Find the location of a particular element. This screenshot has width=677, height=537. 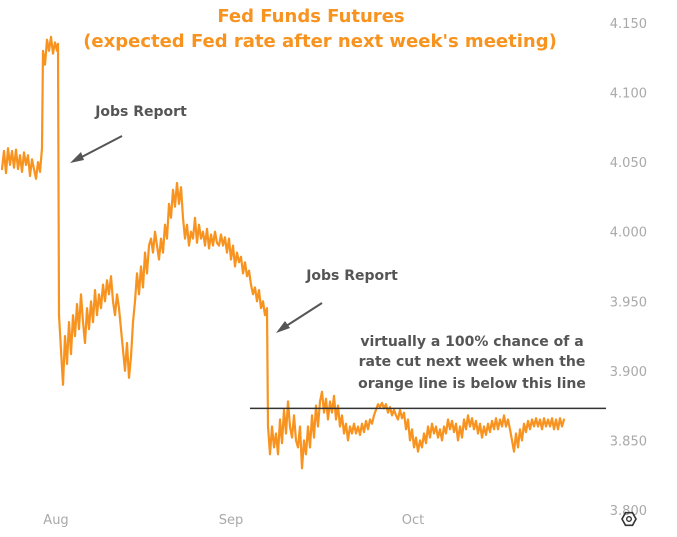

x-axis: Aug Sep Oct is located at coordinates (233, 520).